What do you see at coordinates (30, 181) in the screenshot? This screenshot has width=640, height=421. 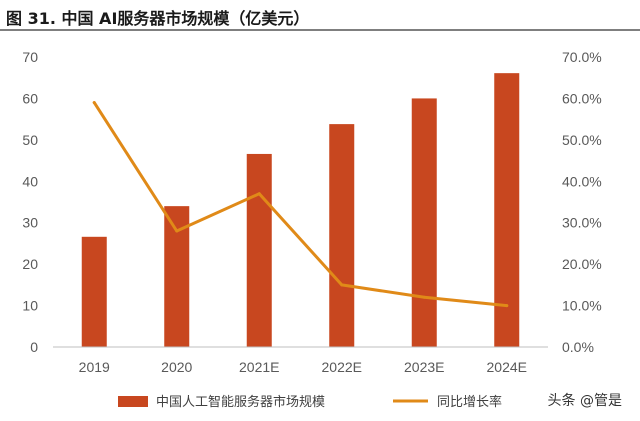 I see `left-tick-label: 40` at bounding box center [30, 181].